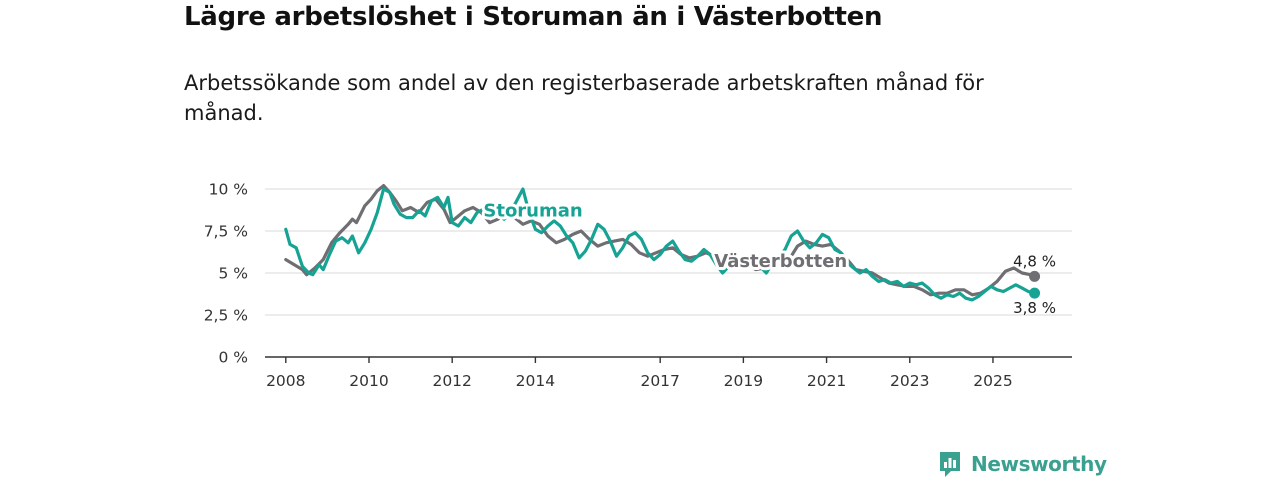 Image resolution: width=1280 pixels, height=480 pixels. I want to click on x-tick-label: 2025, so click(992, 381).